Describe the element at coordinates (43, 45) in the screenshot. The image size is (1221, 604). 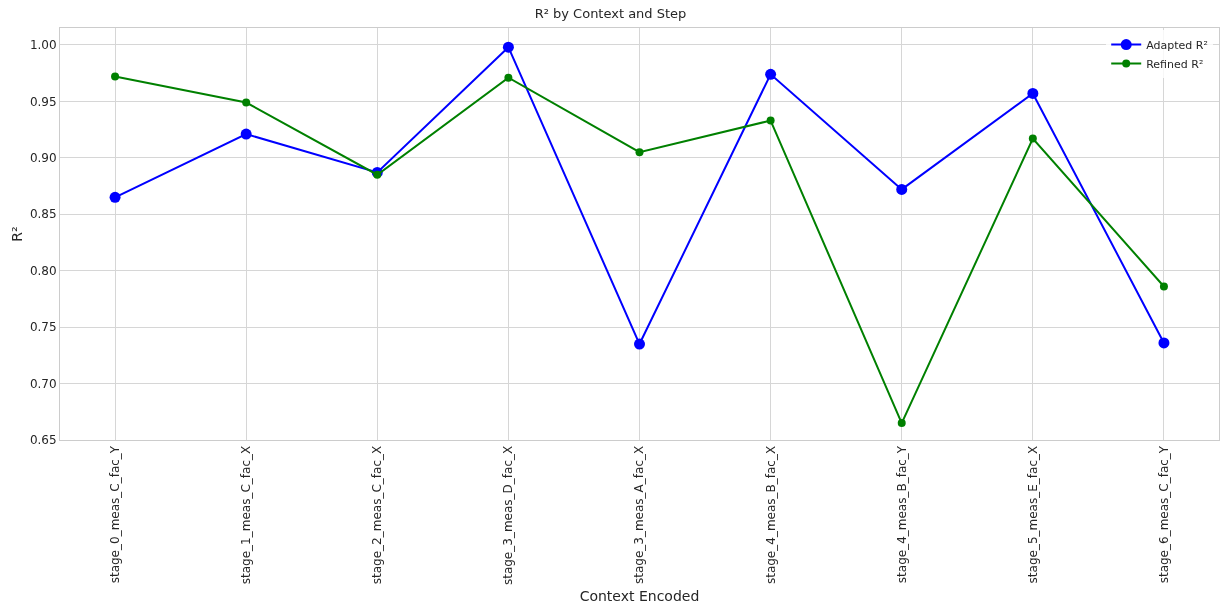
I see `y-tick-label: 1.00` at that location.